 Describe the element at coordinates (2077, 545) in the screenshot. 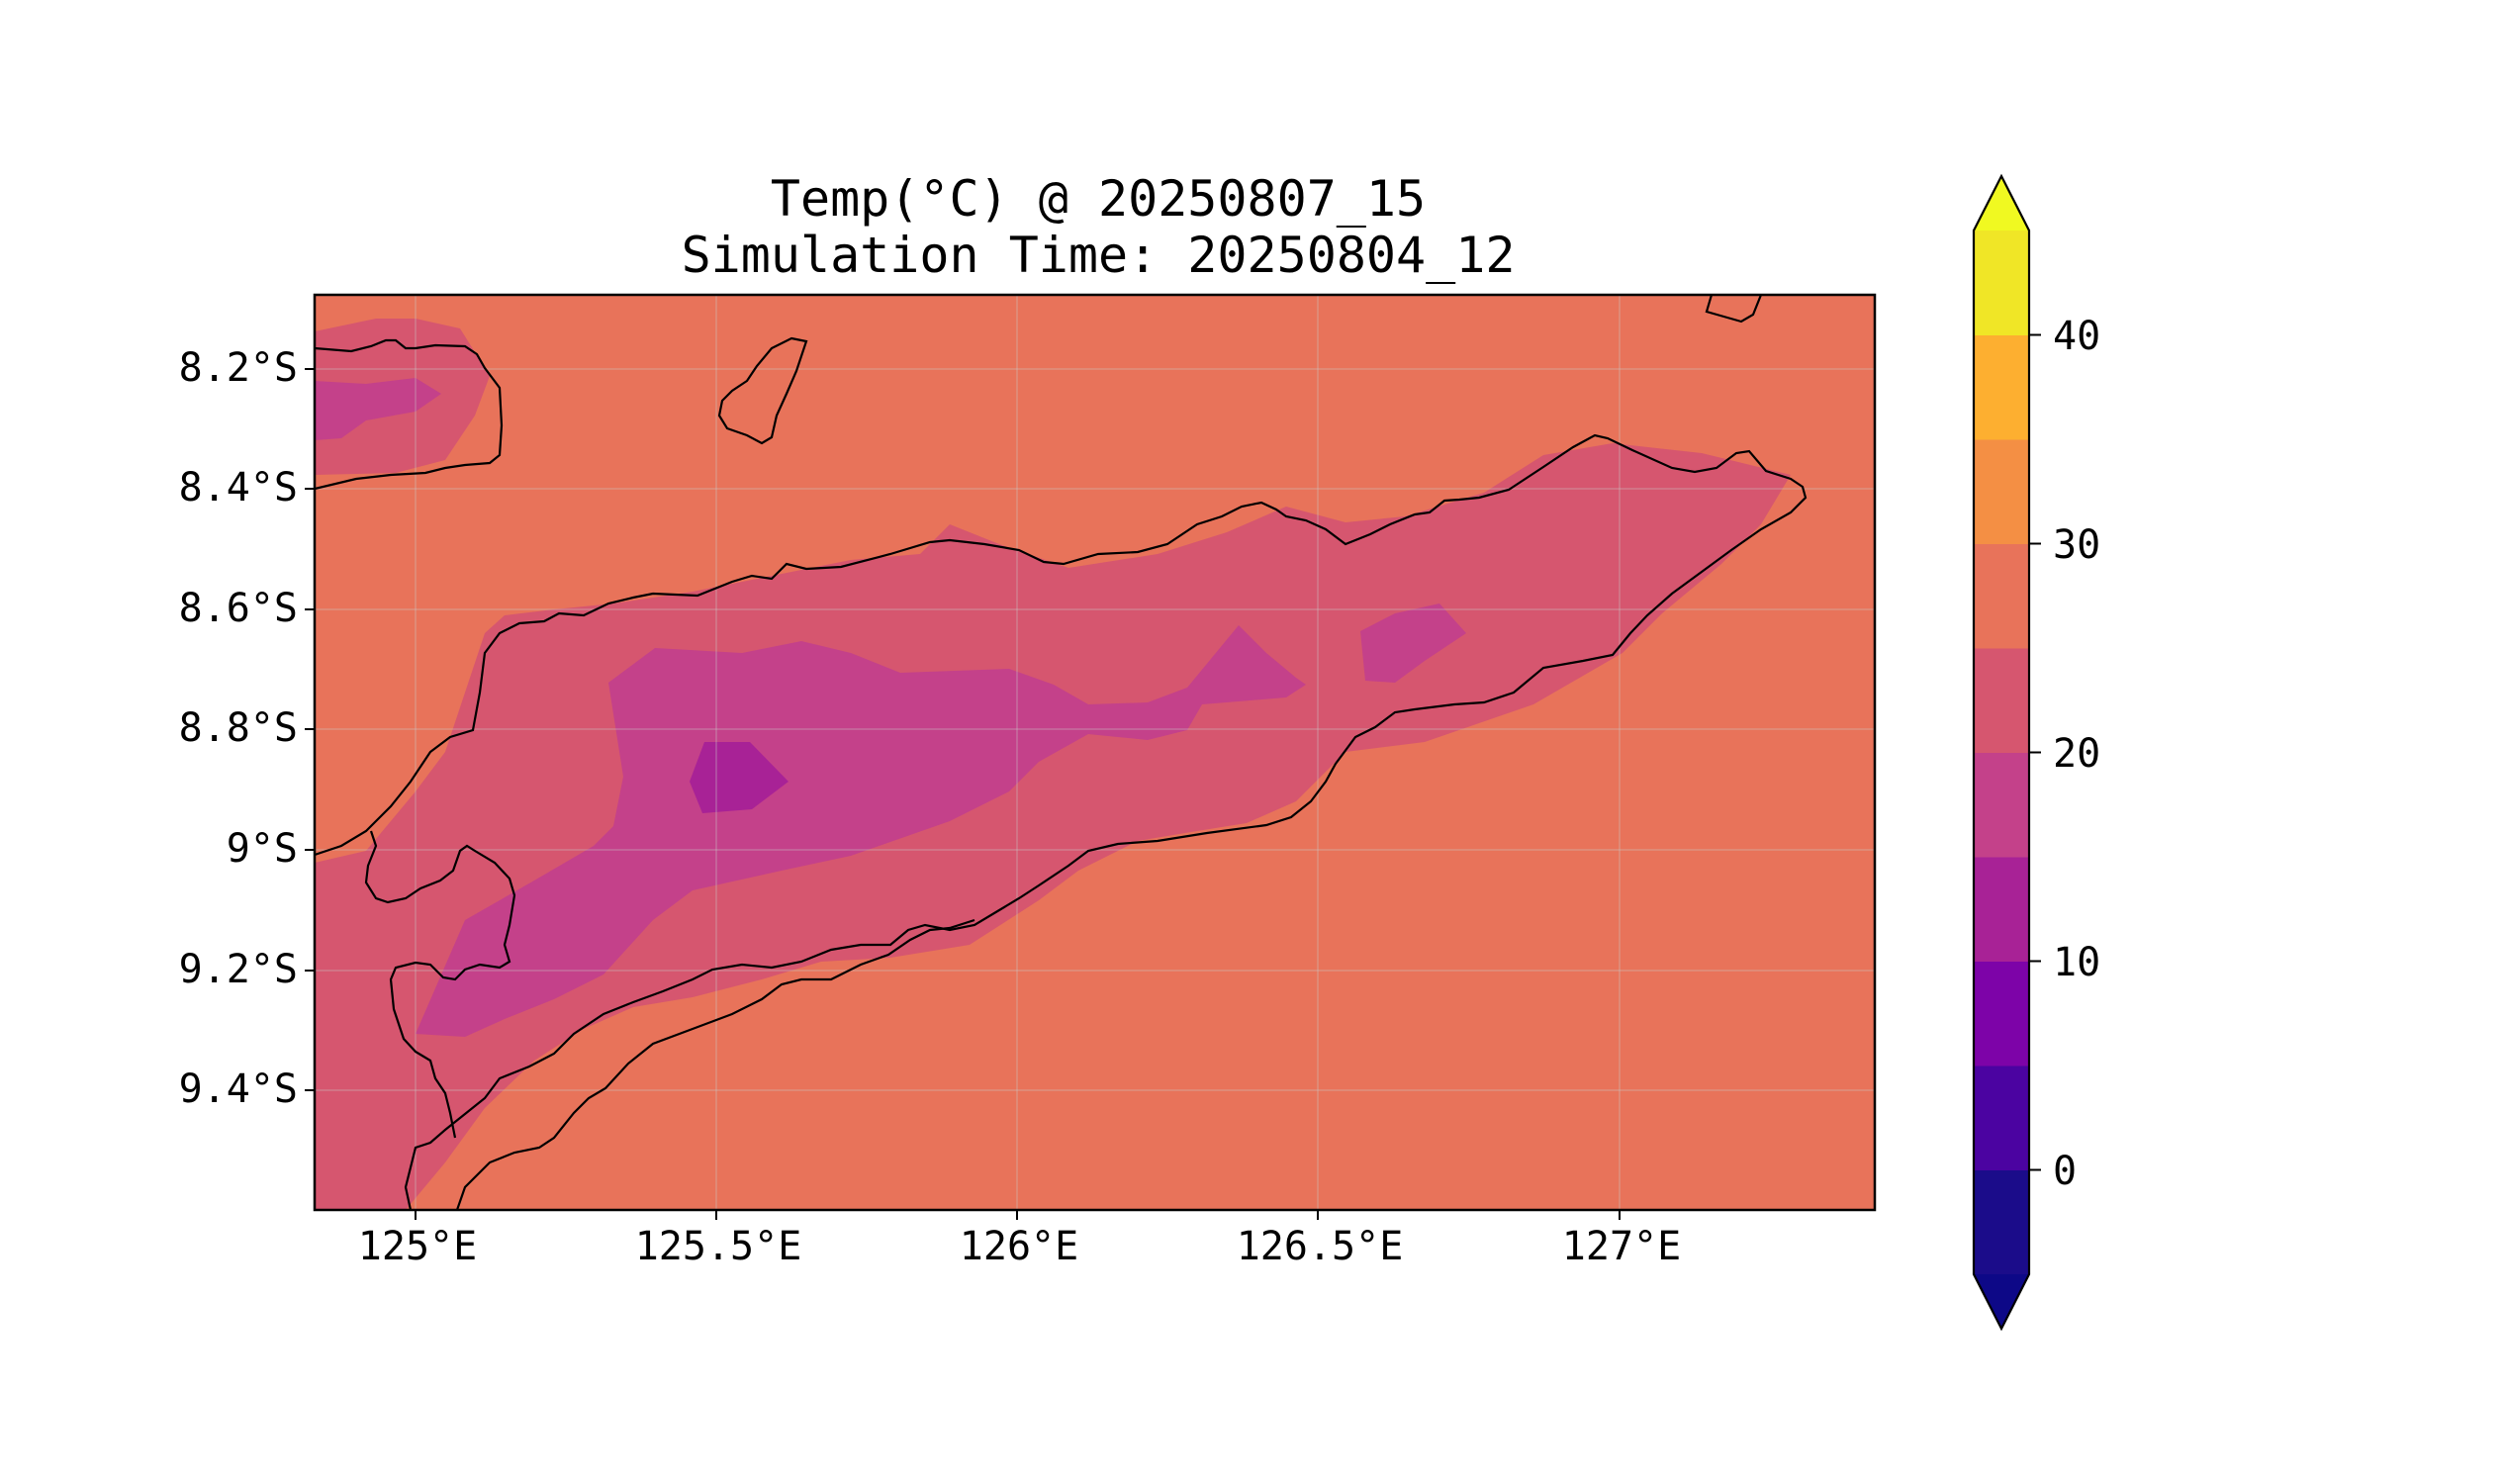

I see `colorbar-tick-label: 30` at that location.